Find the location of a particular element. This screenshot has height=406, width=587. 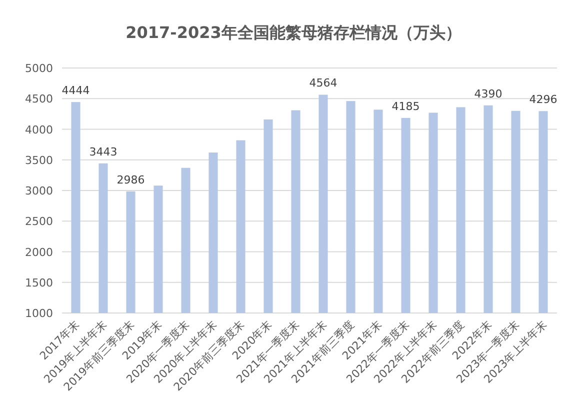

y-tick-label: 5000 is located at coordinates (39, 68).